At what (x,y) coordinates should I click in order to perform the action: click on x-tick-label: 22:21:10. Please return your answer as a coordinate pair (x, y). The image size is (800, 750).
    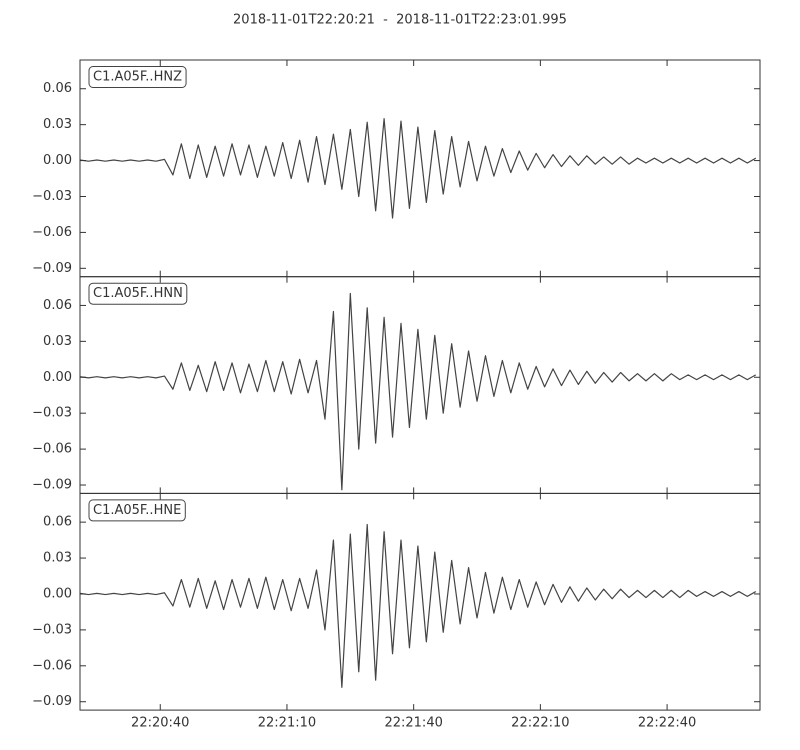
    Looking at the image, I should click on (287, 723).